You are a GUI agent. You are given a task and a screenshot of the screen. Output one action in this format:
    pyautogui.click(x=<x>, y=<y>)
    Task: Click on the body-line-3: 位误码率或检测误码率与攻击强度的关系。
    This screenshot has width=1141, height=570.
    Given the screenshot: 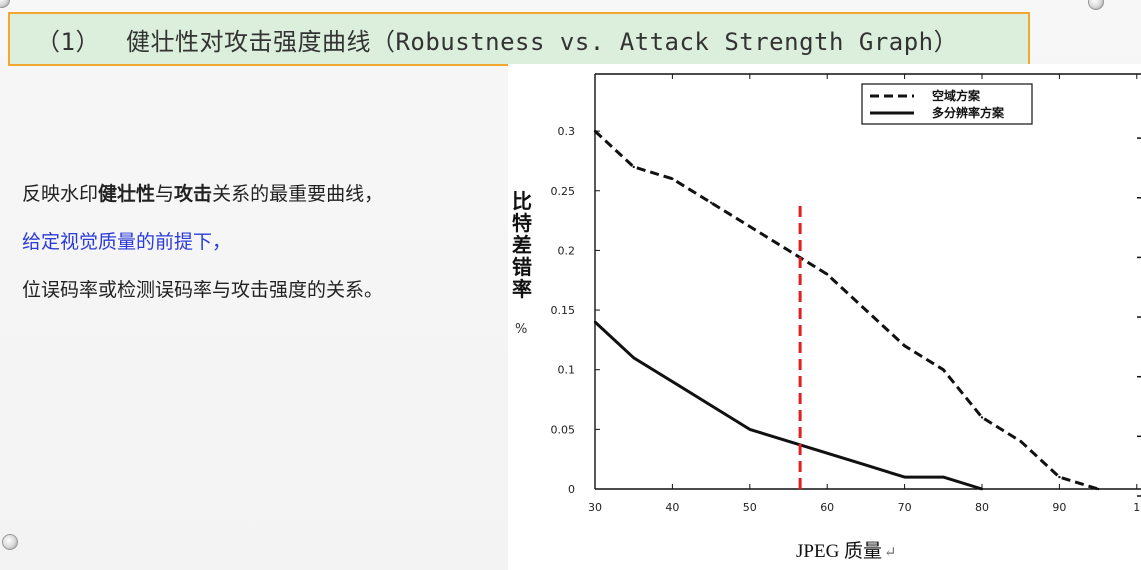 What is the action you would take?
    pyautogui.click(x=203, y=290)
    